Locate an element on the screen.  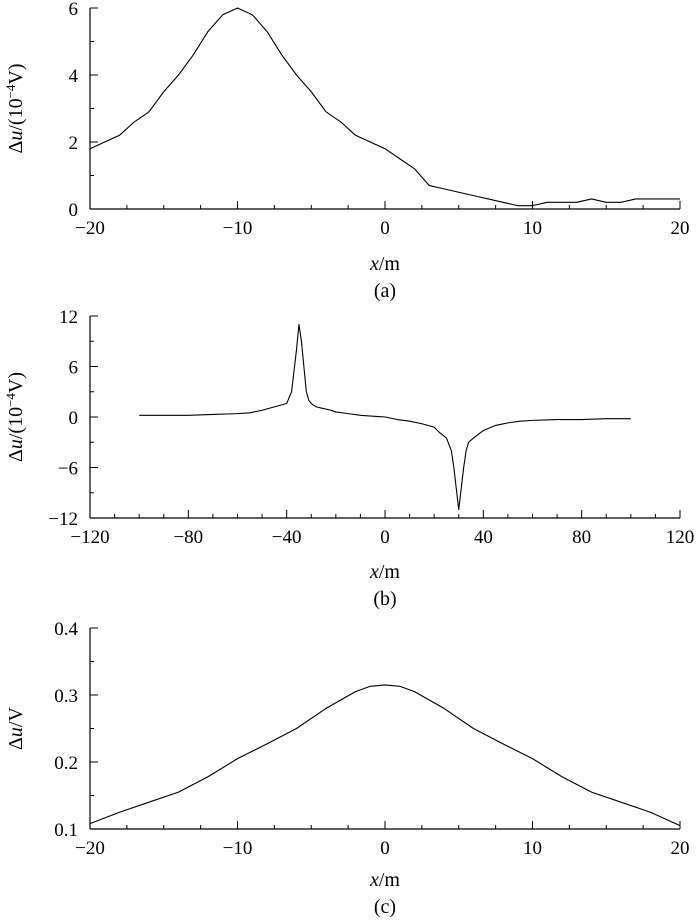
chart-1-y-tick-label: −12 is located at coordinates (63, 519).